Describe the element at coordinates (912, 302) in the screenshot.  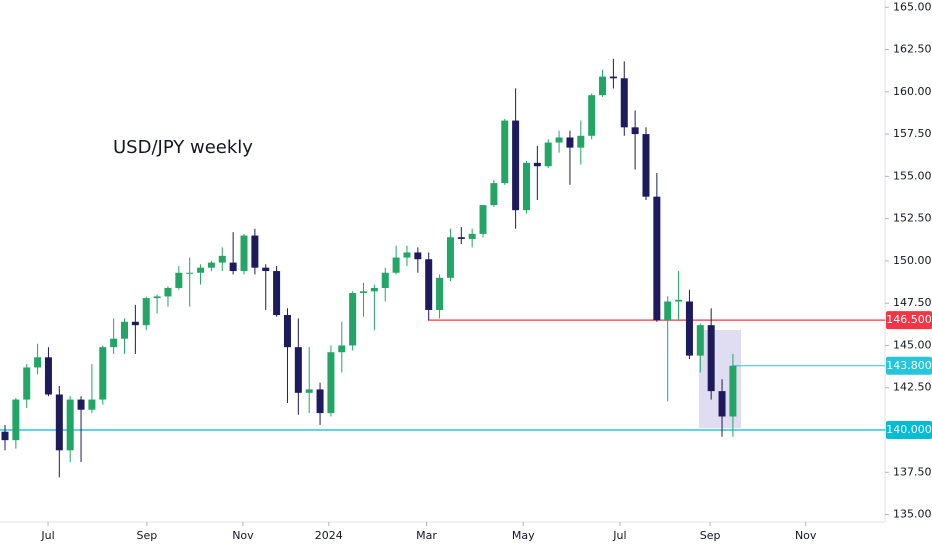
I see `y-tick-label: 147.500` at that location.